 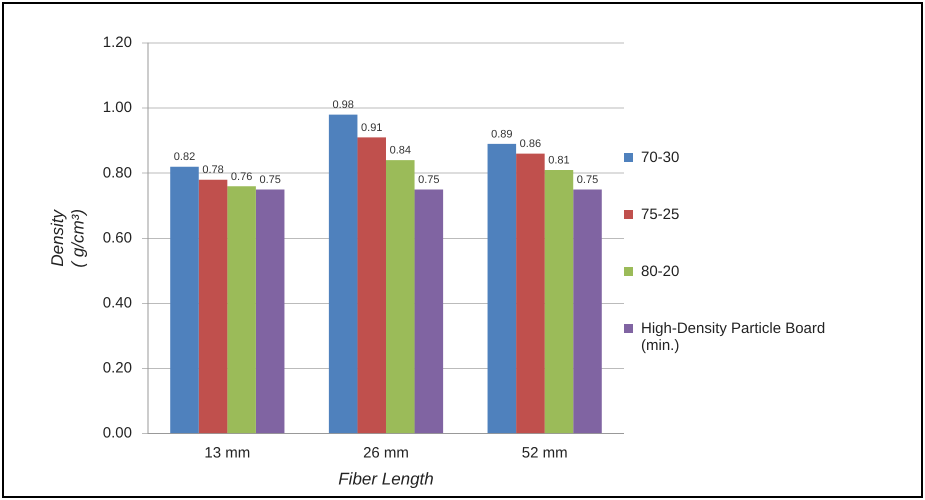 What do you see at coordinates (386, 479) in the screenshot?
I see `x-axis-title: Fiber Length` at bounding box center [386, 479].